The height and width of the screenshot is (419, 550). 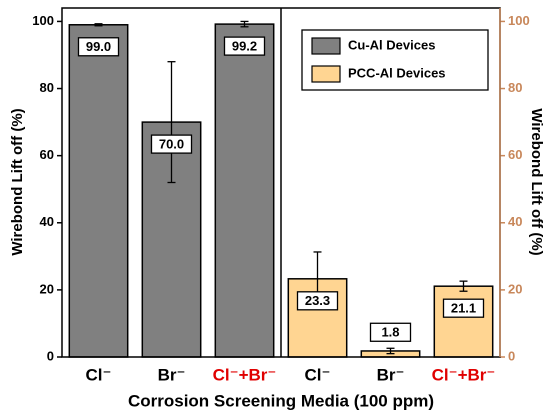 What do you see at coordinates (515, 154) in the screenshot?
I see `y2-tick-label: 60` at bounding box center [515, 154].